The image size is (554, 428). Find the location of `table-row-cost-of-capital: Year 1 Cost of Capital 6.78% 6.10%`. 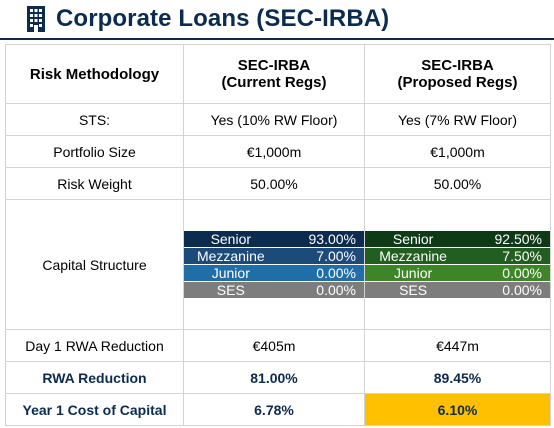

table-row-cost-of-capital: Year 1 Cost of Capital 6.78% 6.10% is located at coordinates (278, 409).